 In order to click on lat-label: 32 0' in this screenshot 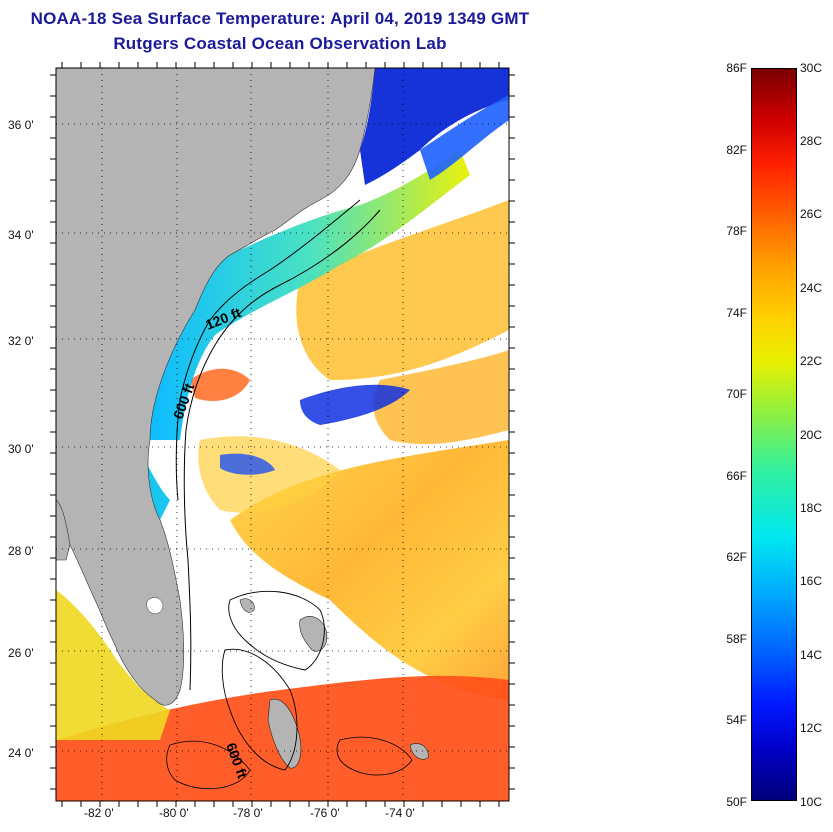, I will do `click(21, 341)`.